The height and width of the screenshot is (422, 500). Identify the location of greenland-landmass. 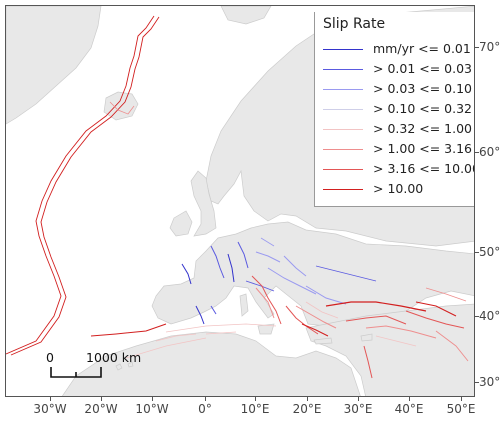
(54, 65).